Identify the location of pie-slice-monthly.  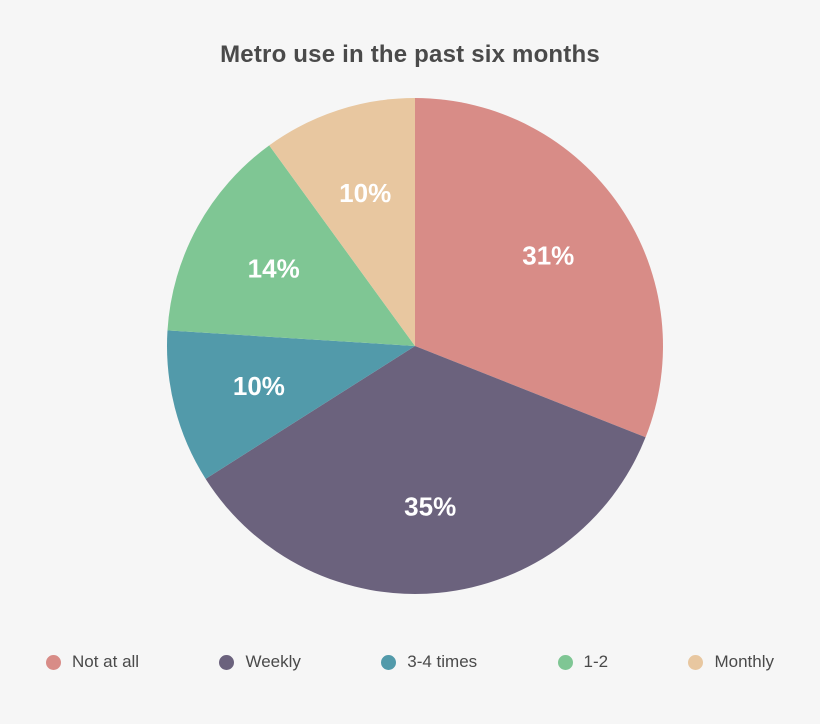
(342, 222).